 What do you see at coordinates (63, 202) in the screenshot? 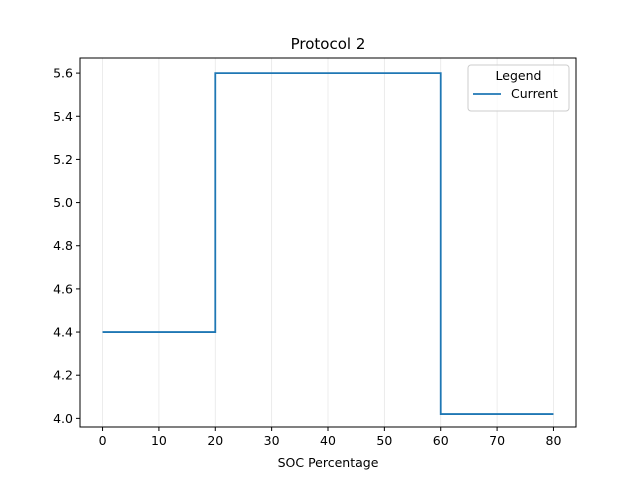
I see `y-tick-label: 5.0` at bounding box center [63, 202].